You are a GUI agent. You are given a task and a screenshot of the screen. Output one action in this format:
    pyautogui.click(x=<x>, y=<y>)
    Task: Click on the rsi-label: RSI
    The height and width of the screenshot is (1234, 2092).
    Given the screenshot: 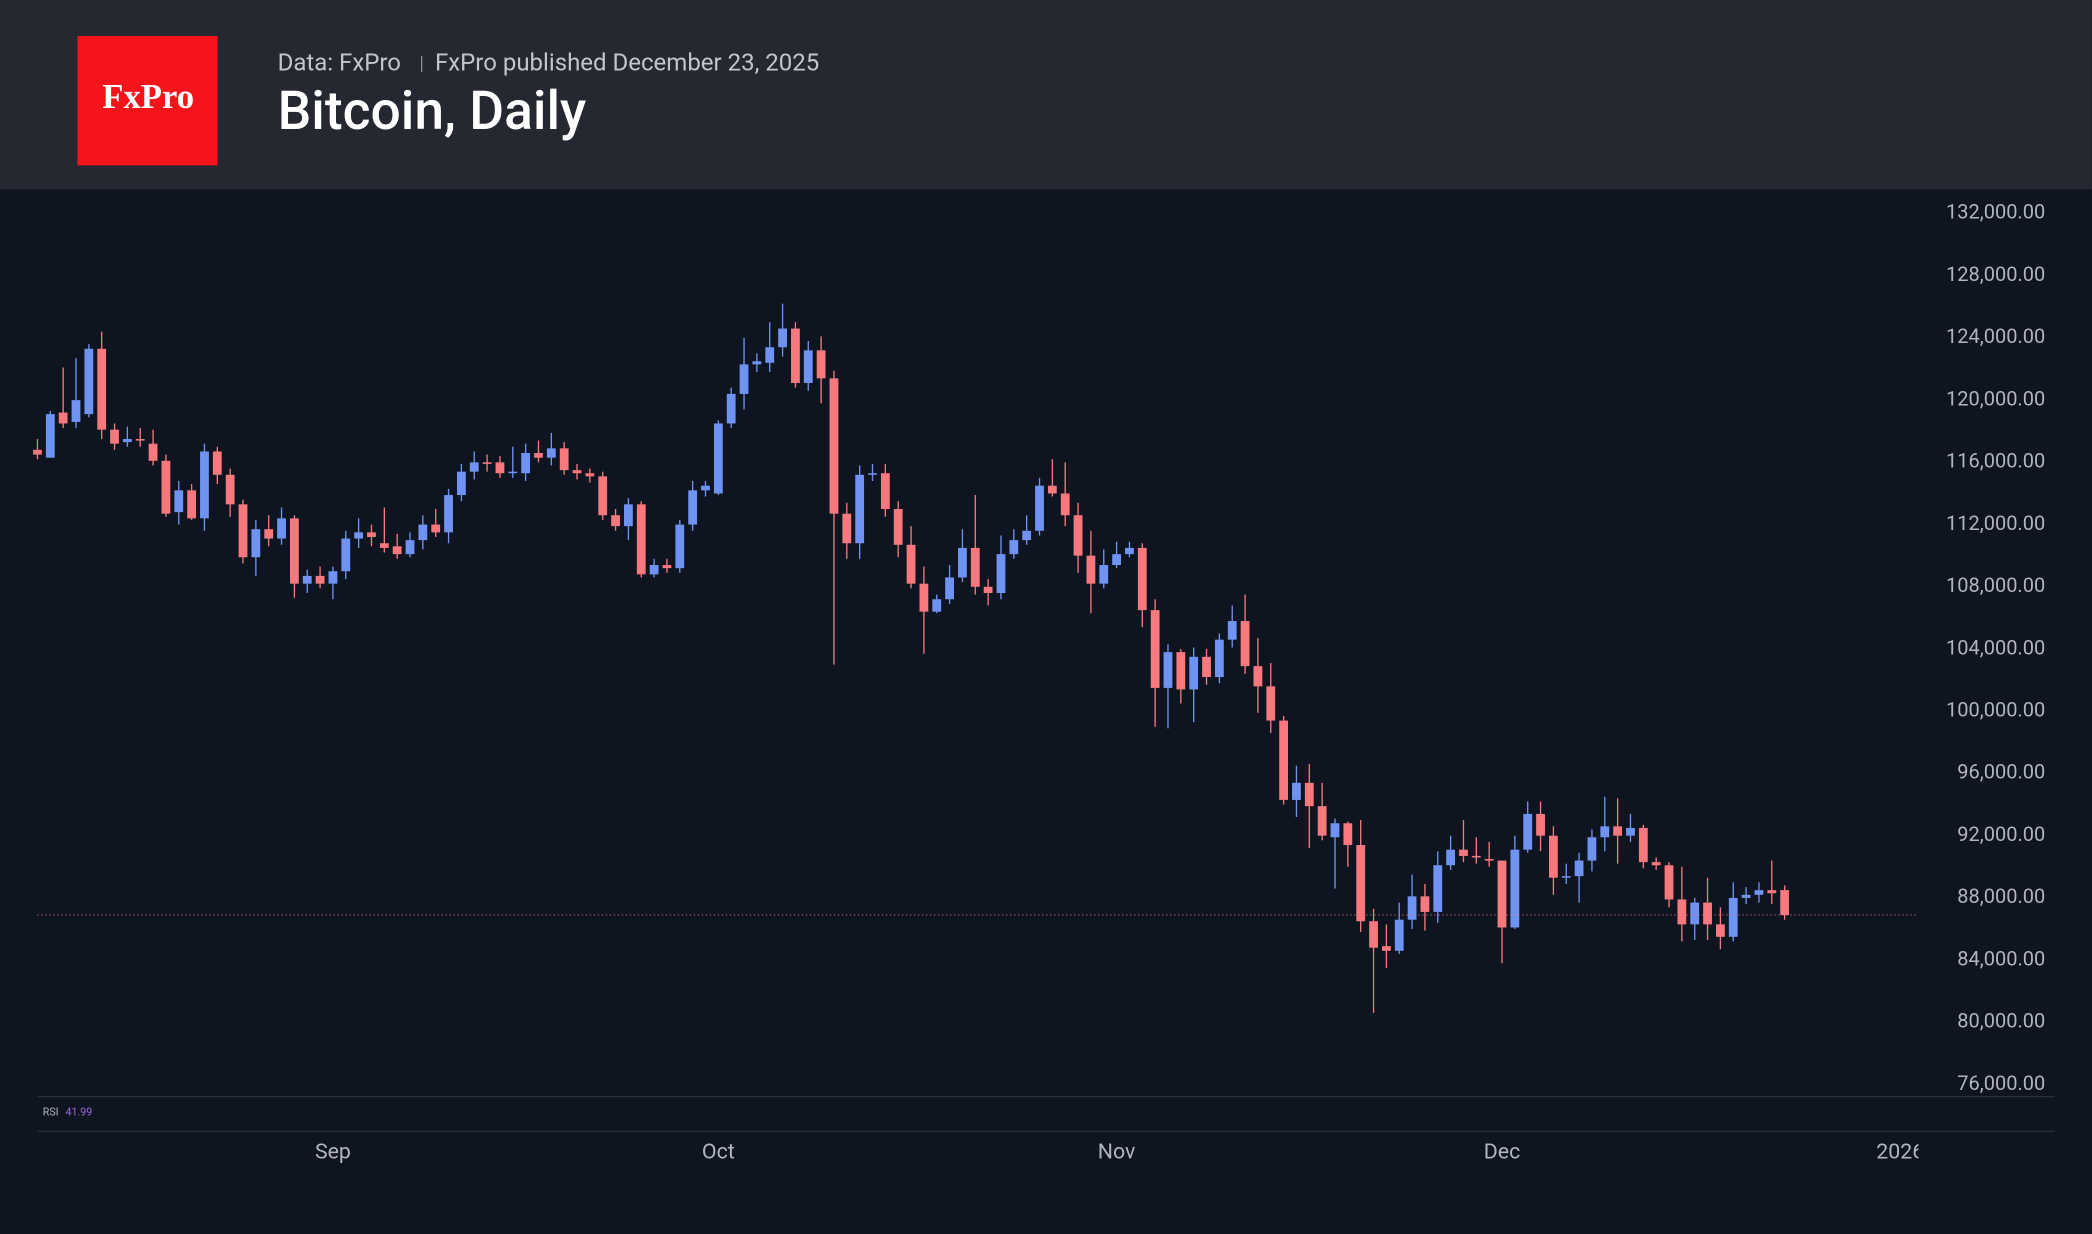 What is the action you would take?
    pyautogui.click(x=51, y=1111)
    